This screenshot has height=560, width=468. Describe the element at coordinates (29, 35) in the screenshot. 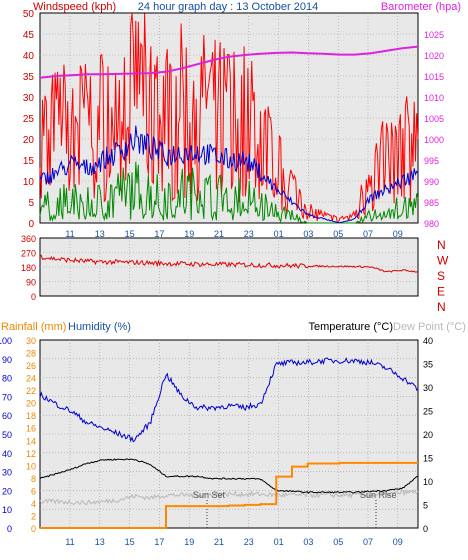

I see `wind-tick-label: 45` at that location.